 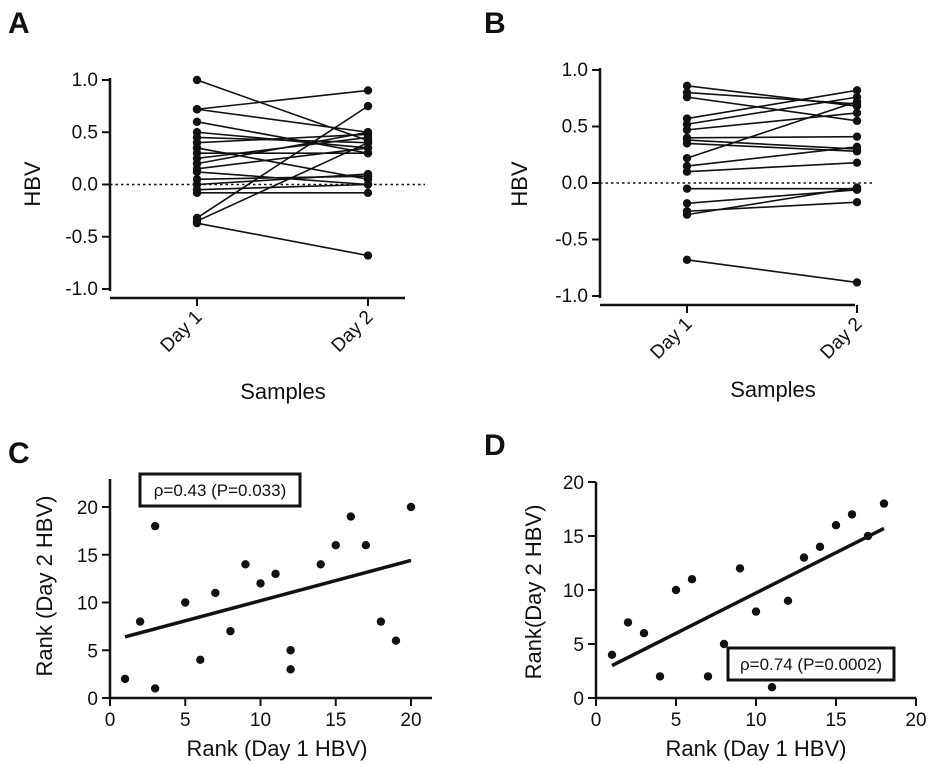 I want to click on y-axis-title: Rank (Day 2 HBV), so click(x=44, y=586).